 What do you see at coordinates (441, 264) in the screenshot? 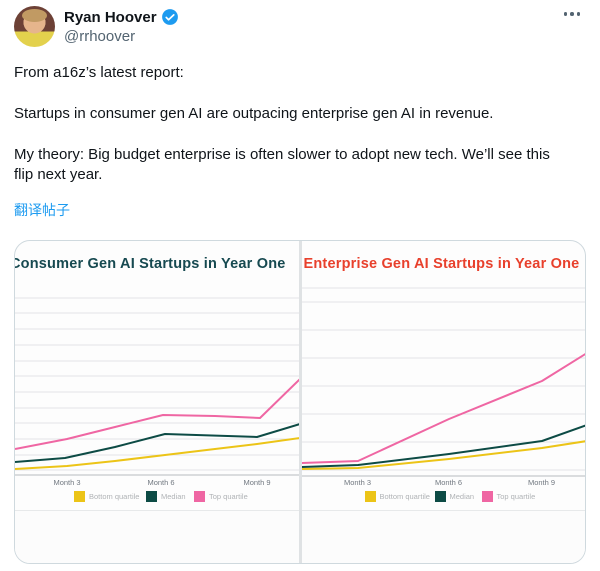
I see `chart-title: Enterprise Gen AI Startups in Year One` at bounding box center [441, 264].